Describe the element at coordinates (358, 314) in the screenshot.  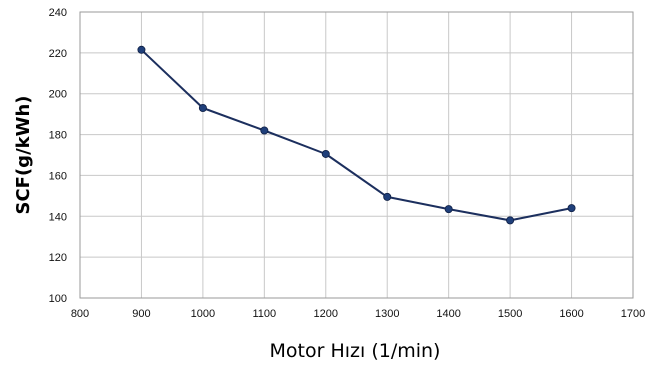
I see `x-tick-labels: 800 900 1000 1100 1200 1300 1400 1500 1600 1700` at that location.